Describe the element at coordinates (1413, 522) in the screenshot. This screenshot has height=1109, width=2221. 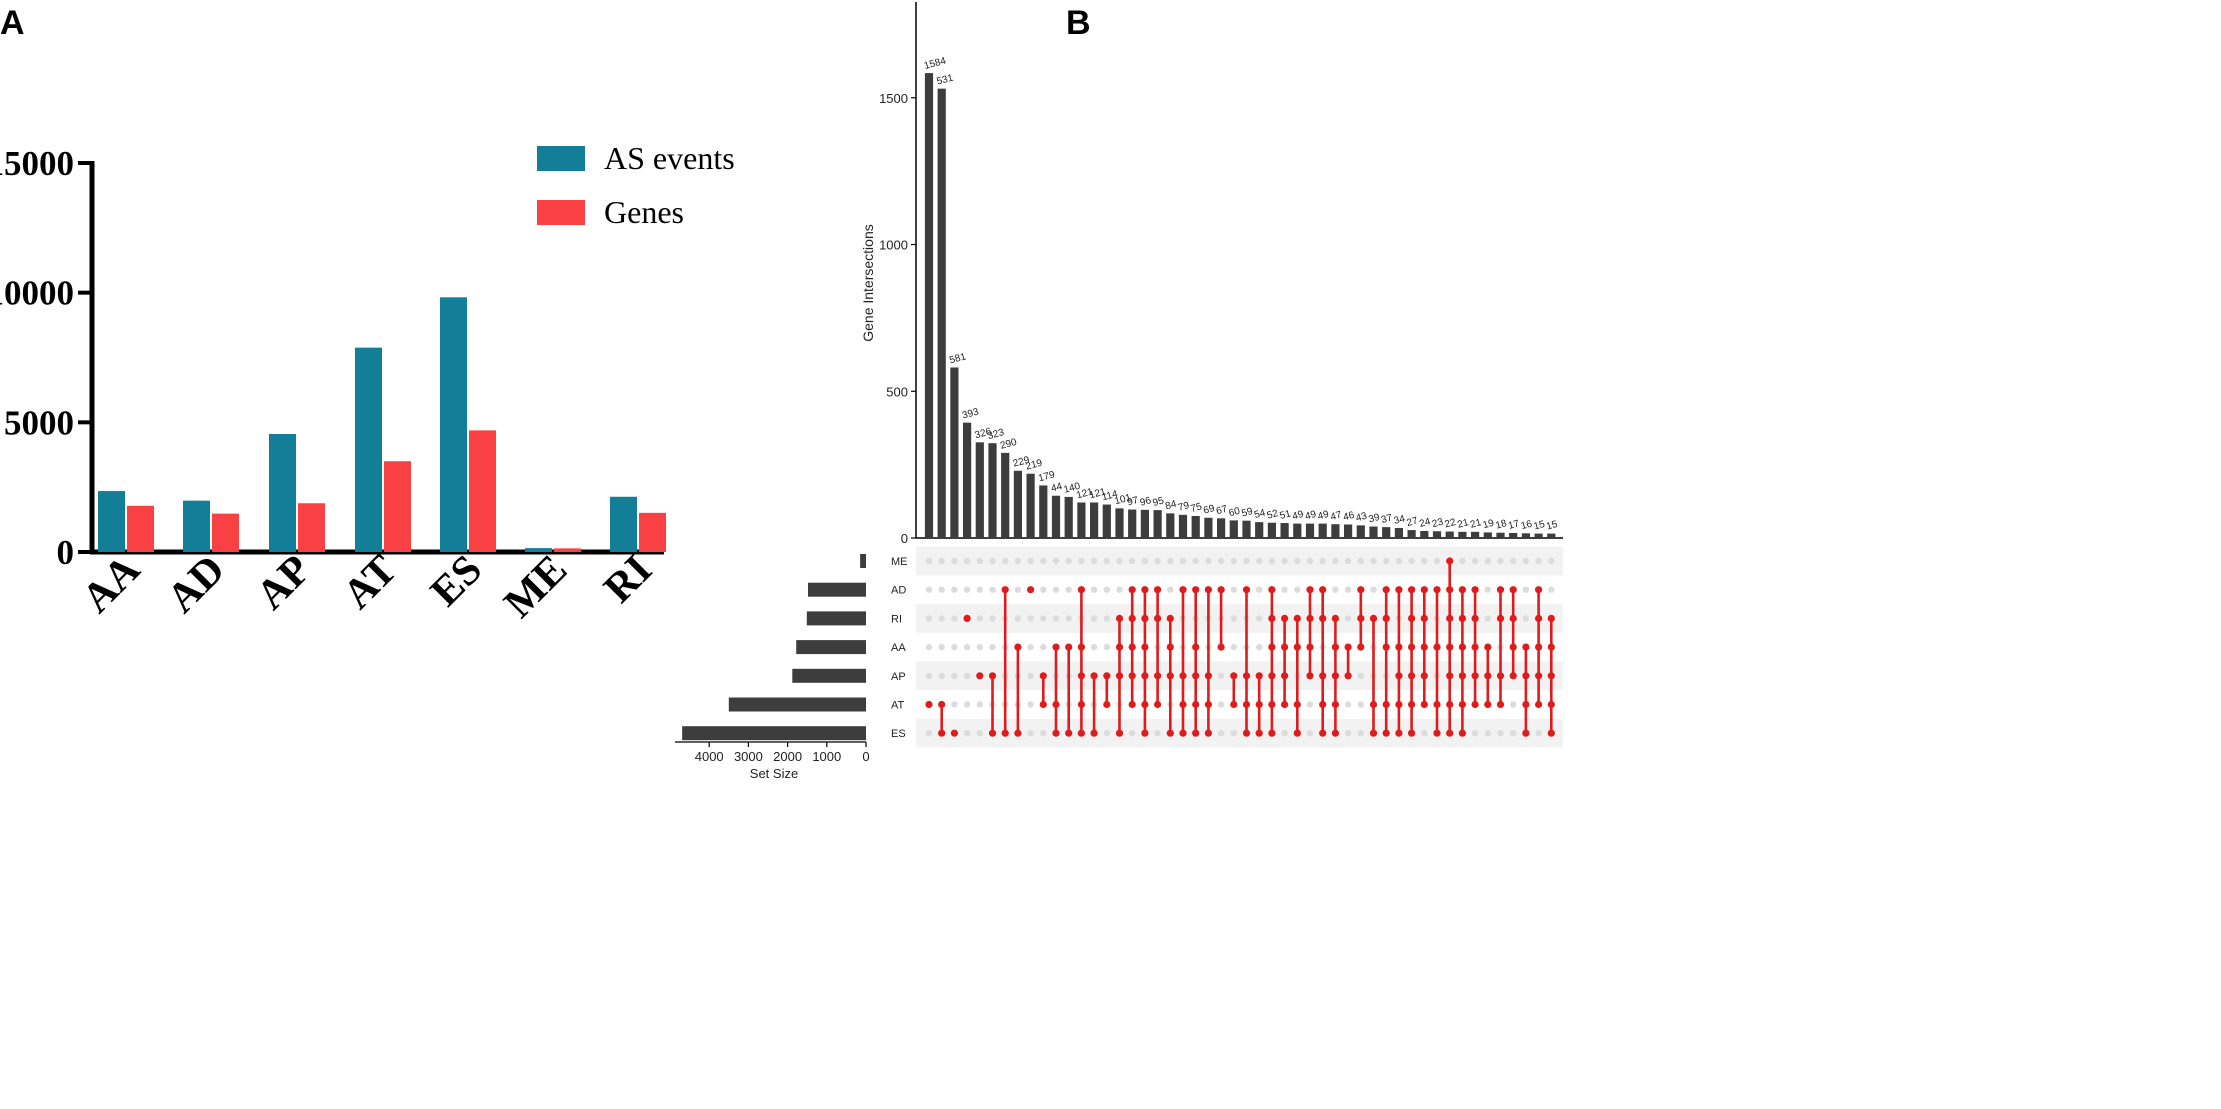
I see `intersection-size-label: 27` at that location.